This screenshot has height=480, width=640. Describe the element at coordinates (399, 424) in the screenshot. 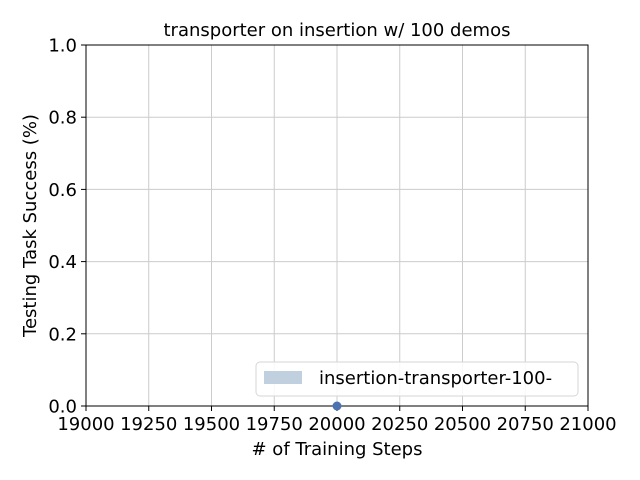

I see `x-tick-label: 20250` at that location.